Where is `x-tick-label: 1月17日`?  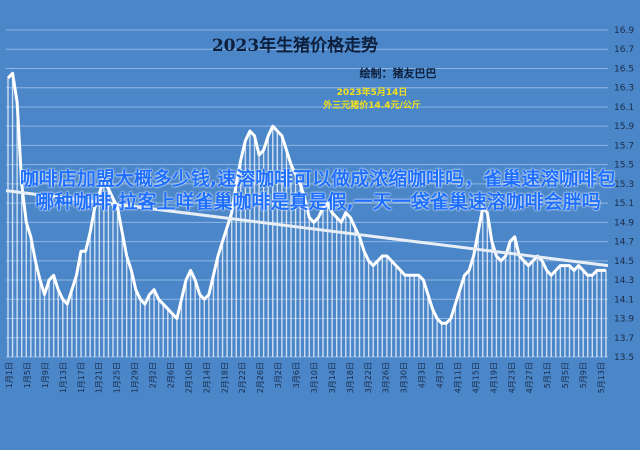 x-tick-label: 1月17日 is located at coordinates (81, 377).